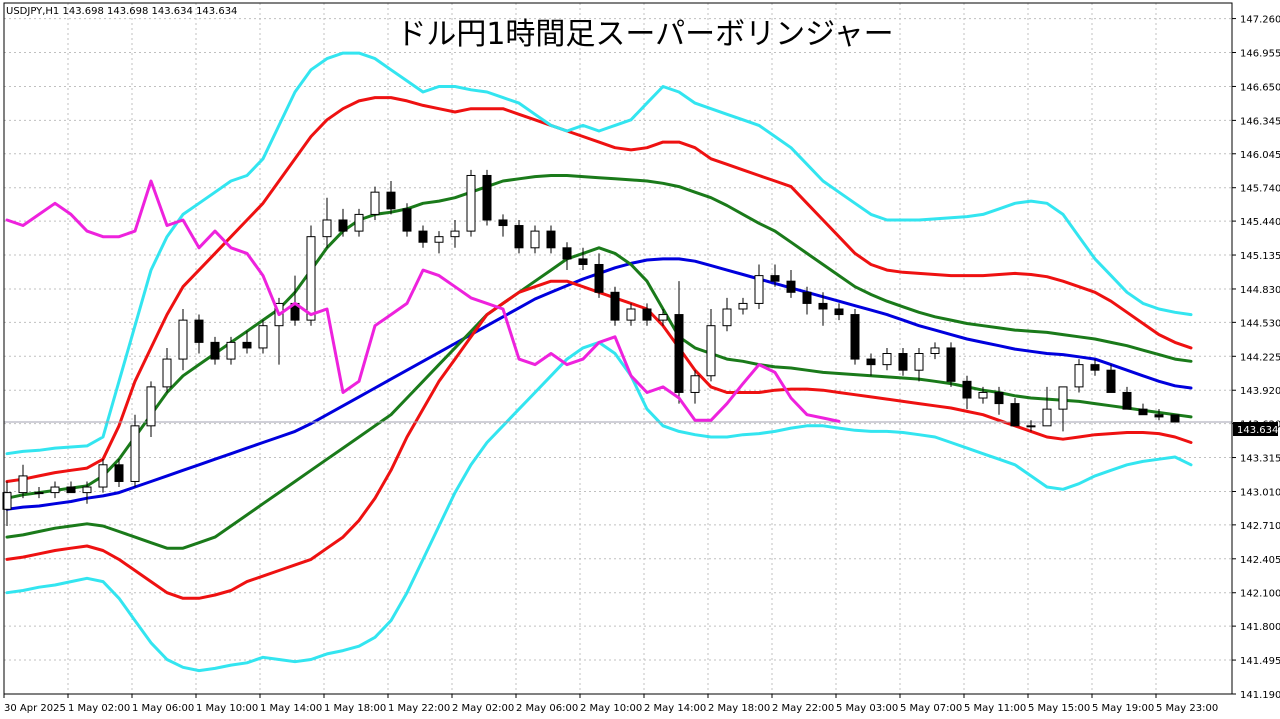 This screenshot has width=1280, height=719. Describe the element at coordinates (1260, 661) in the screenshot. I see `y-tick-label: 141.495` at that location.